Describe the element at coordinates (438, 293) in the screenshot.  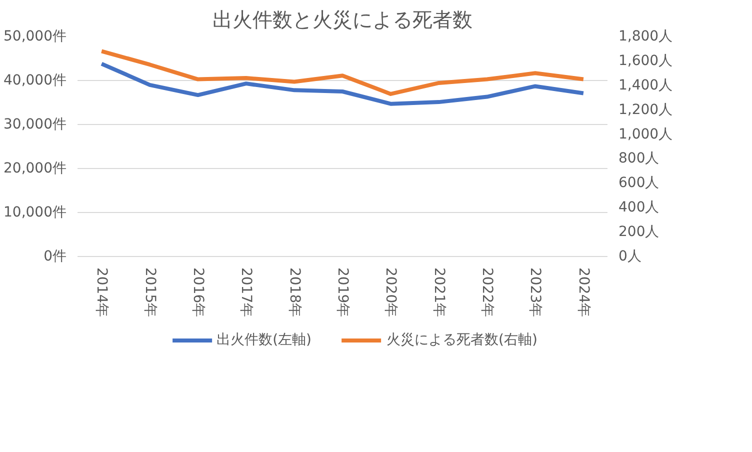
I see `x-tick-label: 2021年` at that location.